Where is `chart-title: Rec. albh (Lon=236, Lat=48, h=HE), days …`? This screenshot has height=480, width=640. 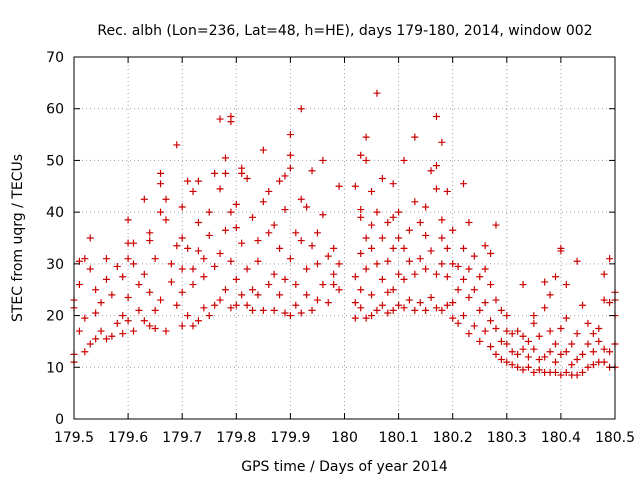
chart-title: Rec. albh (Lon=236, Lat=48, h=HE), days … is located at coordinates (344, 31).